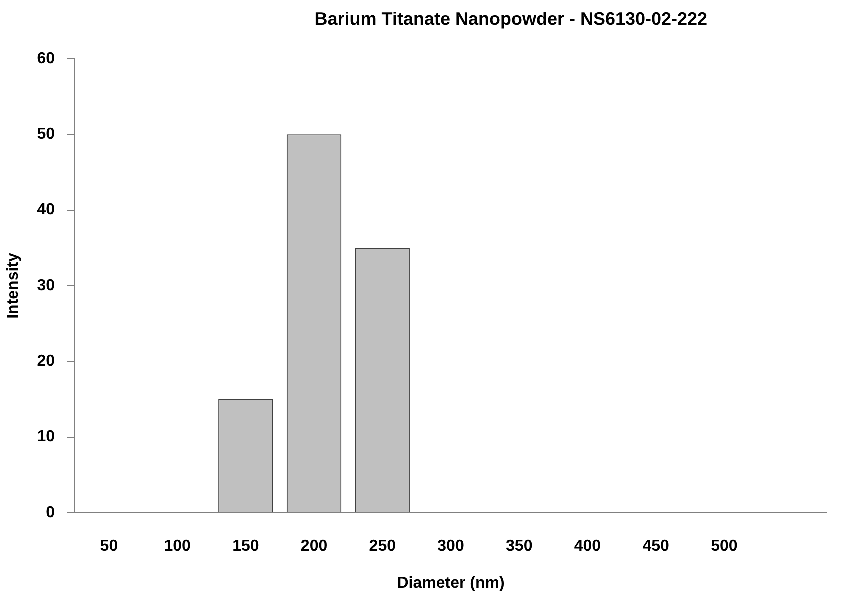 The height and width of the screenshot is (599, 850). Describe the element at coordinates (46, 437) in the screenshot. I see `y-tick-label: 10` at that location.